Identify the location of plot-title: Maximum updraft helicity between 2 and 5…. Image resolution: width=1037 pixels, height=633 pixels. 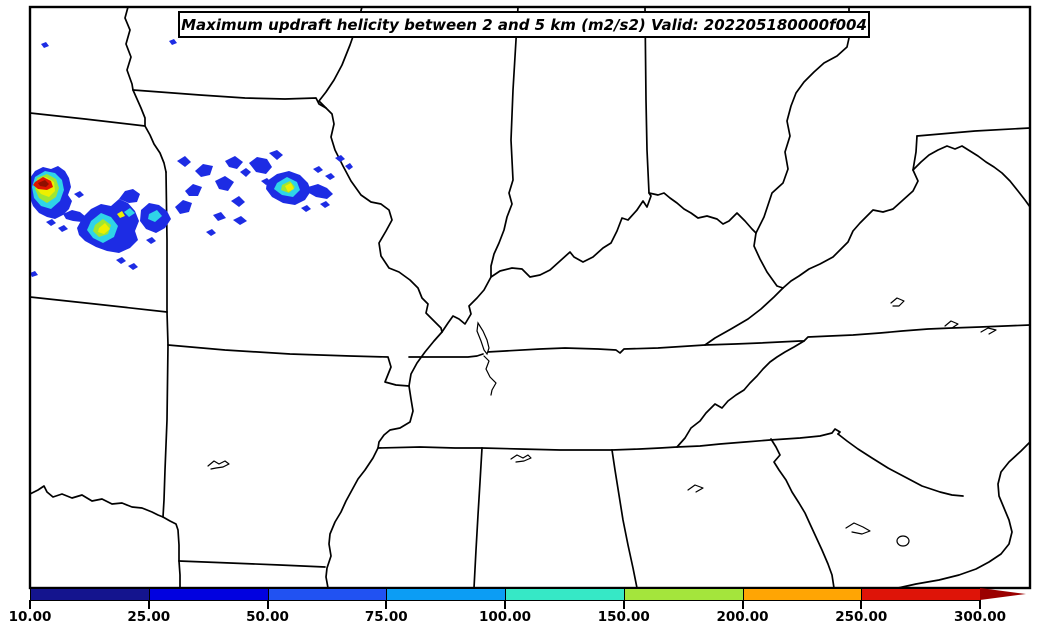
(524, 24).